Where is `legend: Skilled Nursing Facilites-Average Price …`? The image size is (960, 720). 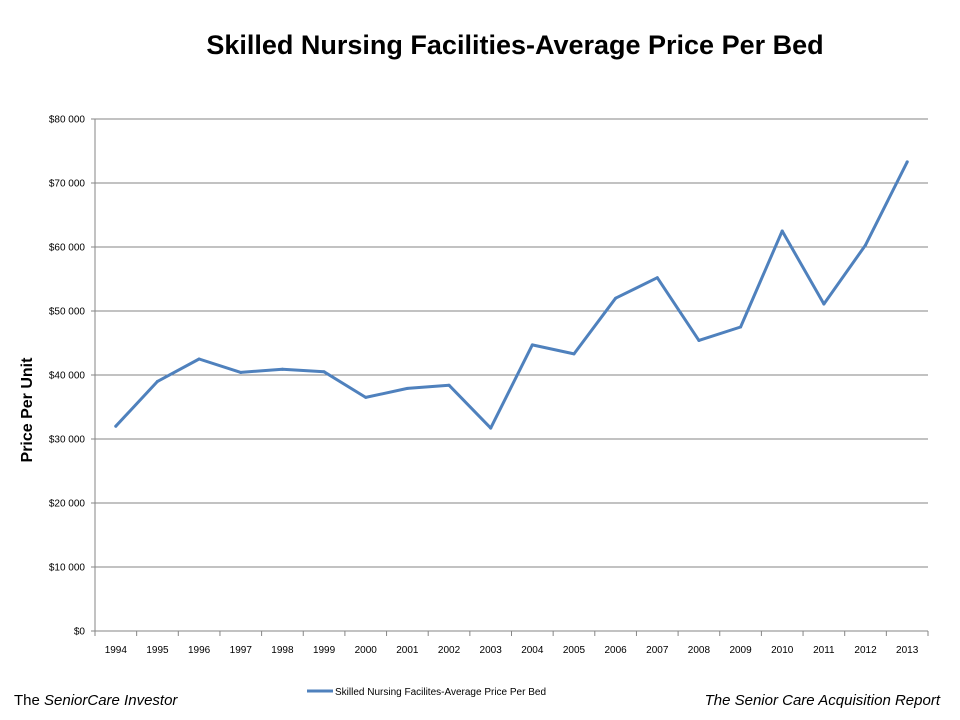 legend: Skilled Nursing Facilites-Average Price … is located at coordinates (426, 692).